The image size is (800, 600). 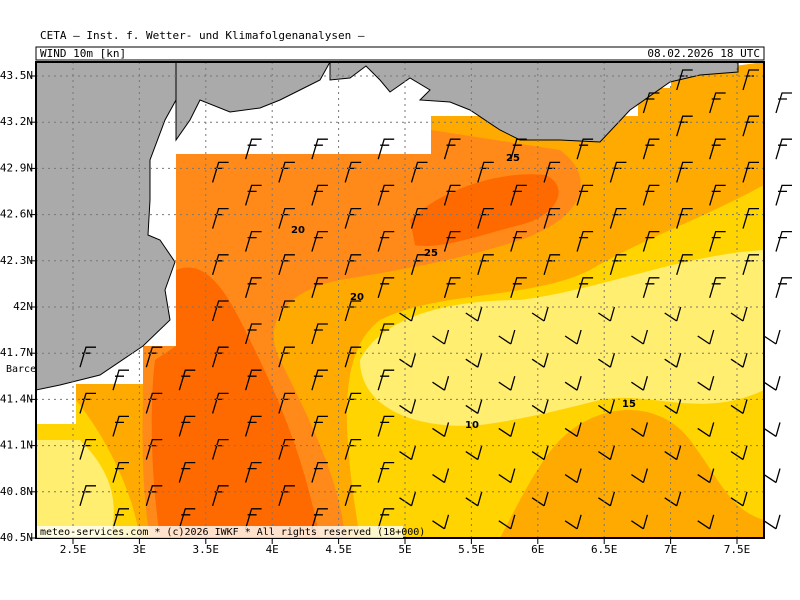 I want to click on valid-time: 08.02.2026 18 UTC, so click(x=703, y=53).